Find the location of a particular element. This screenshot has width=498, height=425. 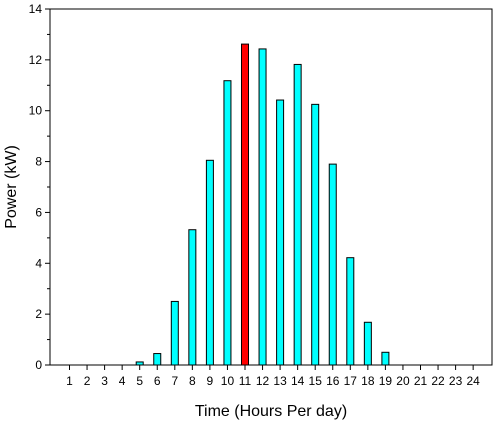

x-tick-label: 18 is located at coordinates (368, 381).